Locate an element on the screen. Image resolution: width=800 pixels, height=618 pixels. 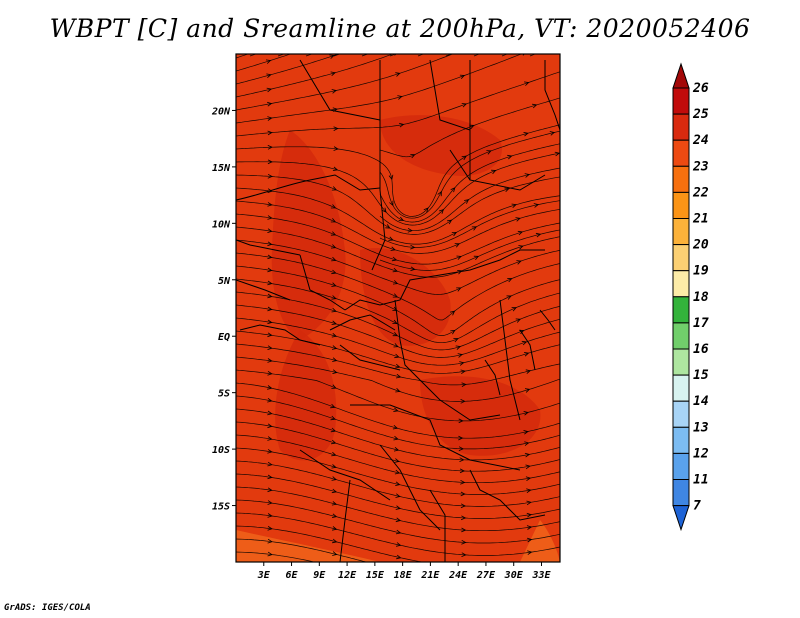
colorbar-bottom-triangle is located at coordinates (681, 518).